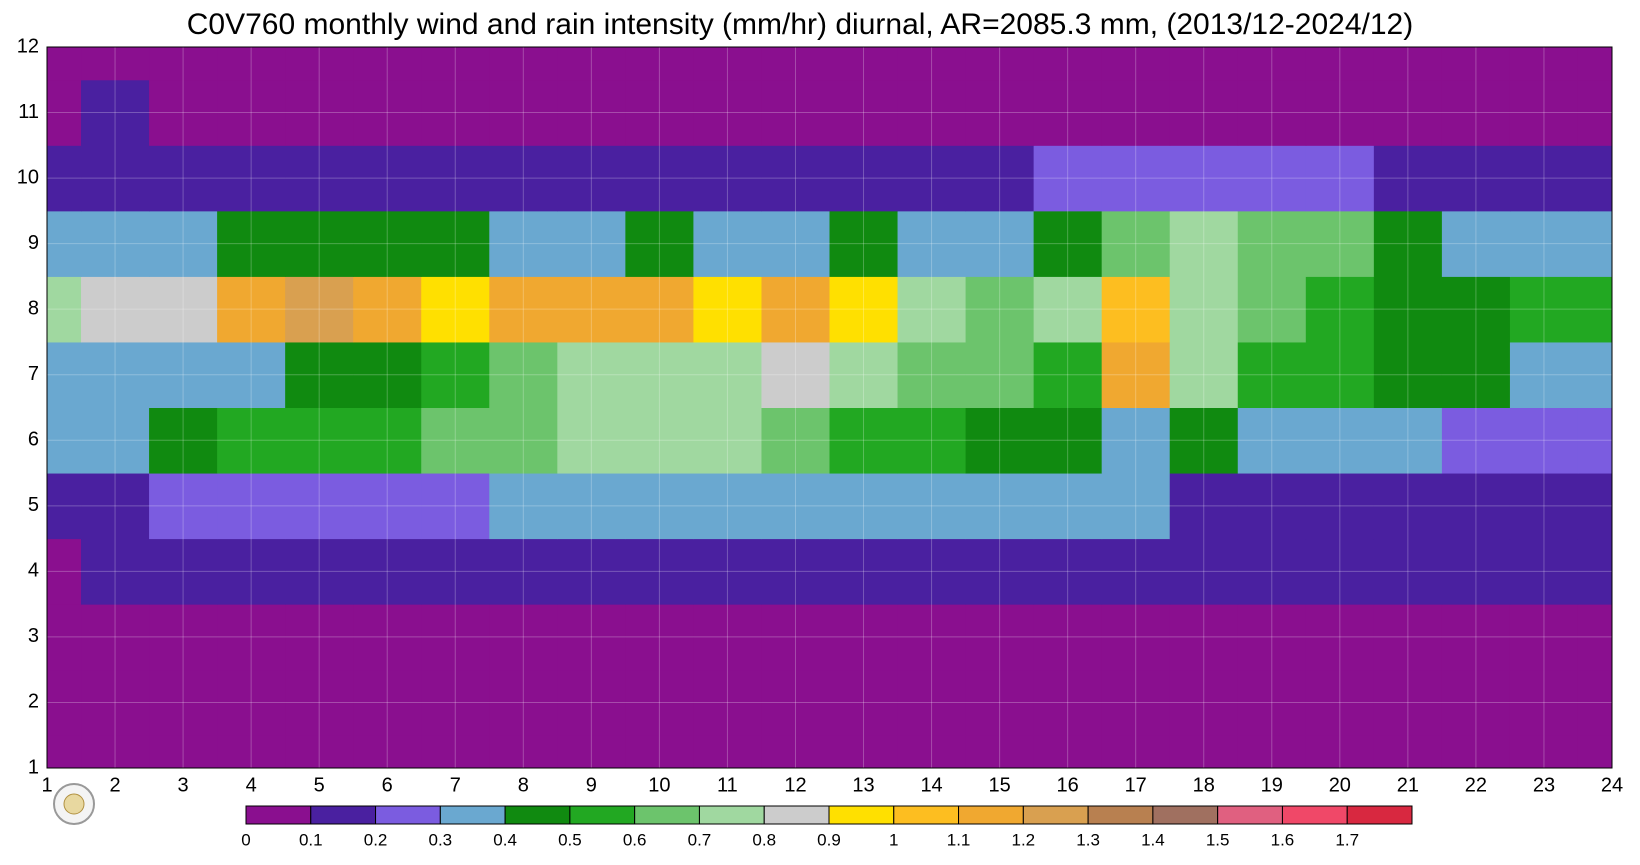 Image resolution: width=1640 pixels, height=865 pixels. Describe the element at coordinates (28, 177) in the screenshot. I see `y-tick-label: 10` at that location.